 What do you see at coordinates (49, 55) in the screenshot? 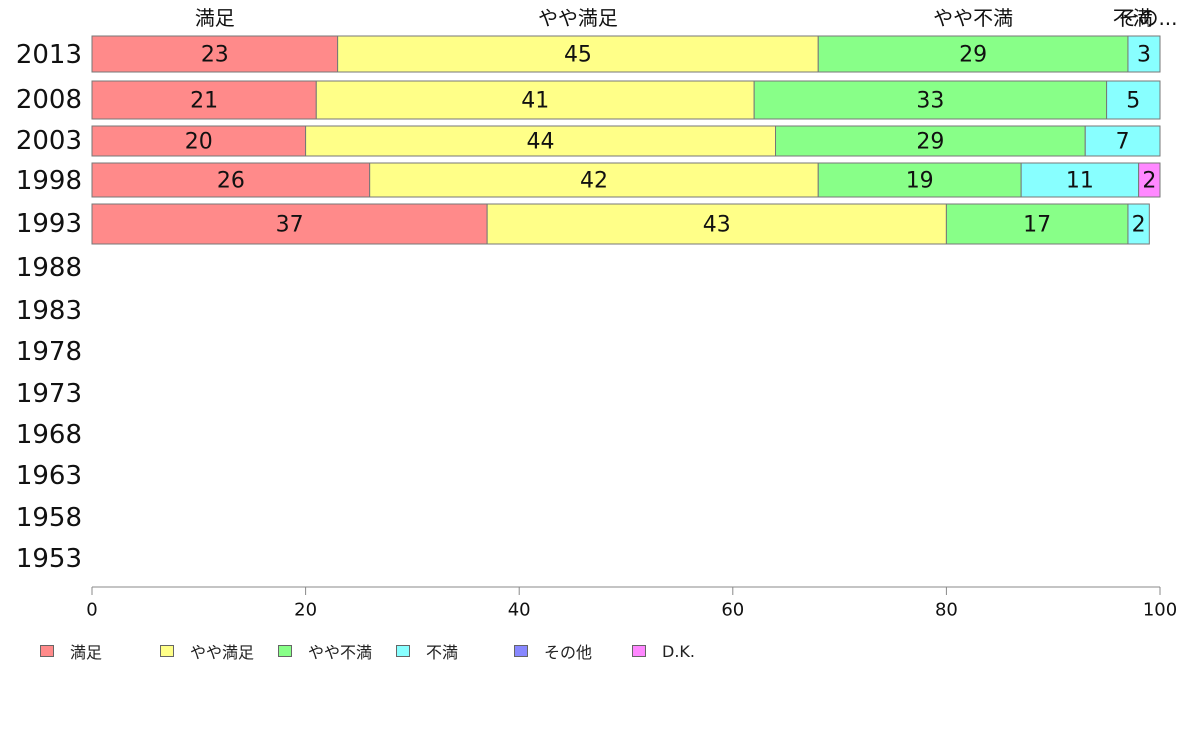
I see `category-label-2013: 2013` at bounding box center [49, 55].